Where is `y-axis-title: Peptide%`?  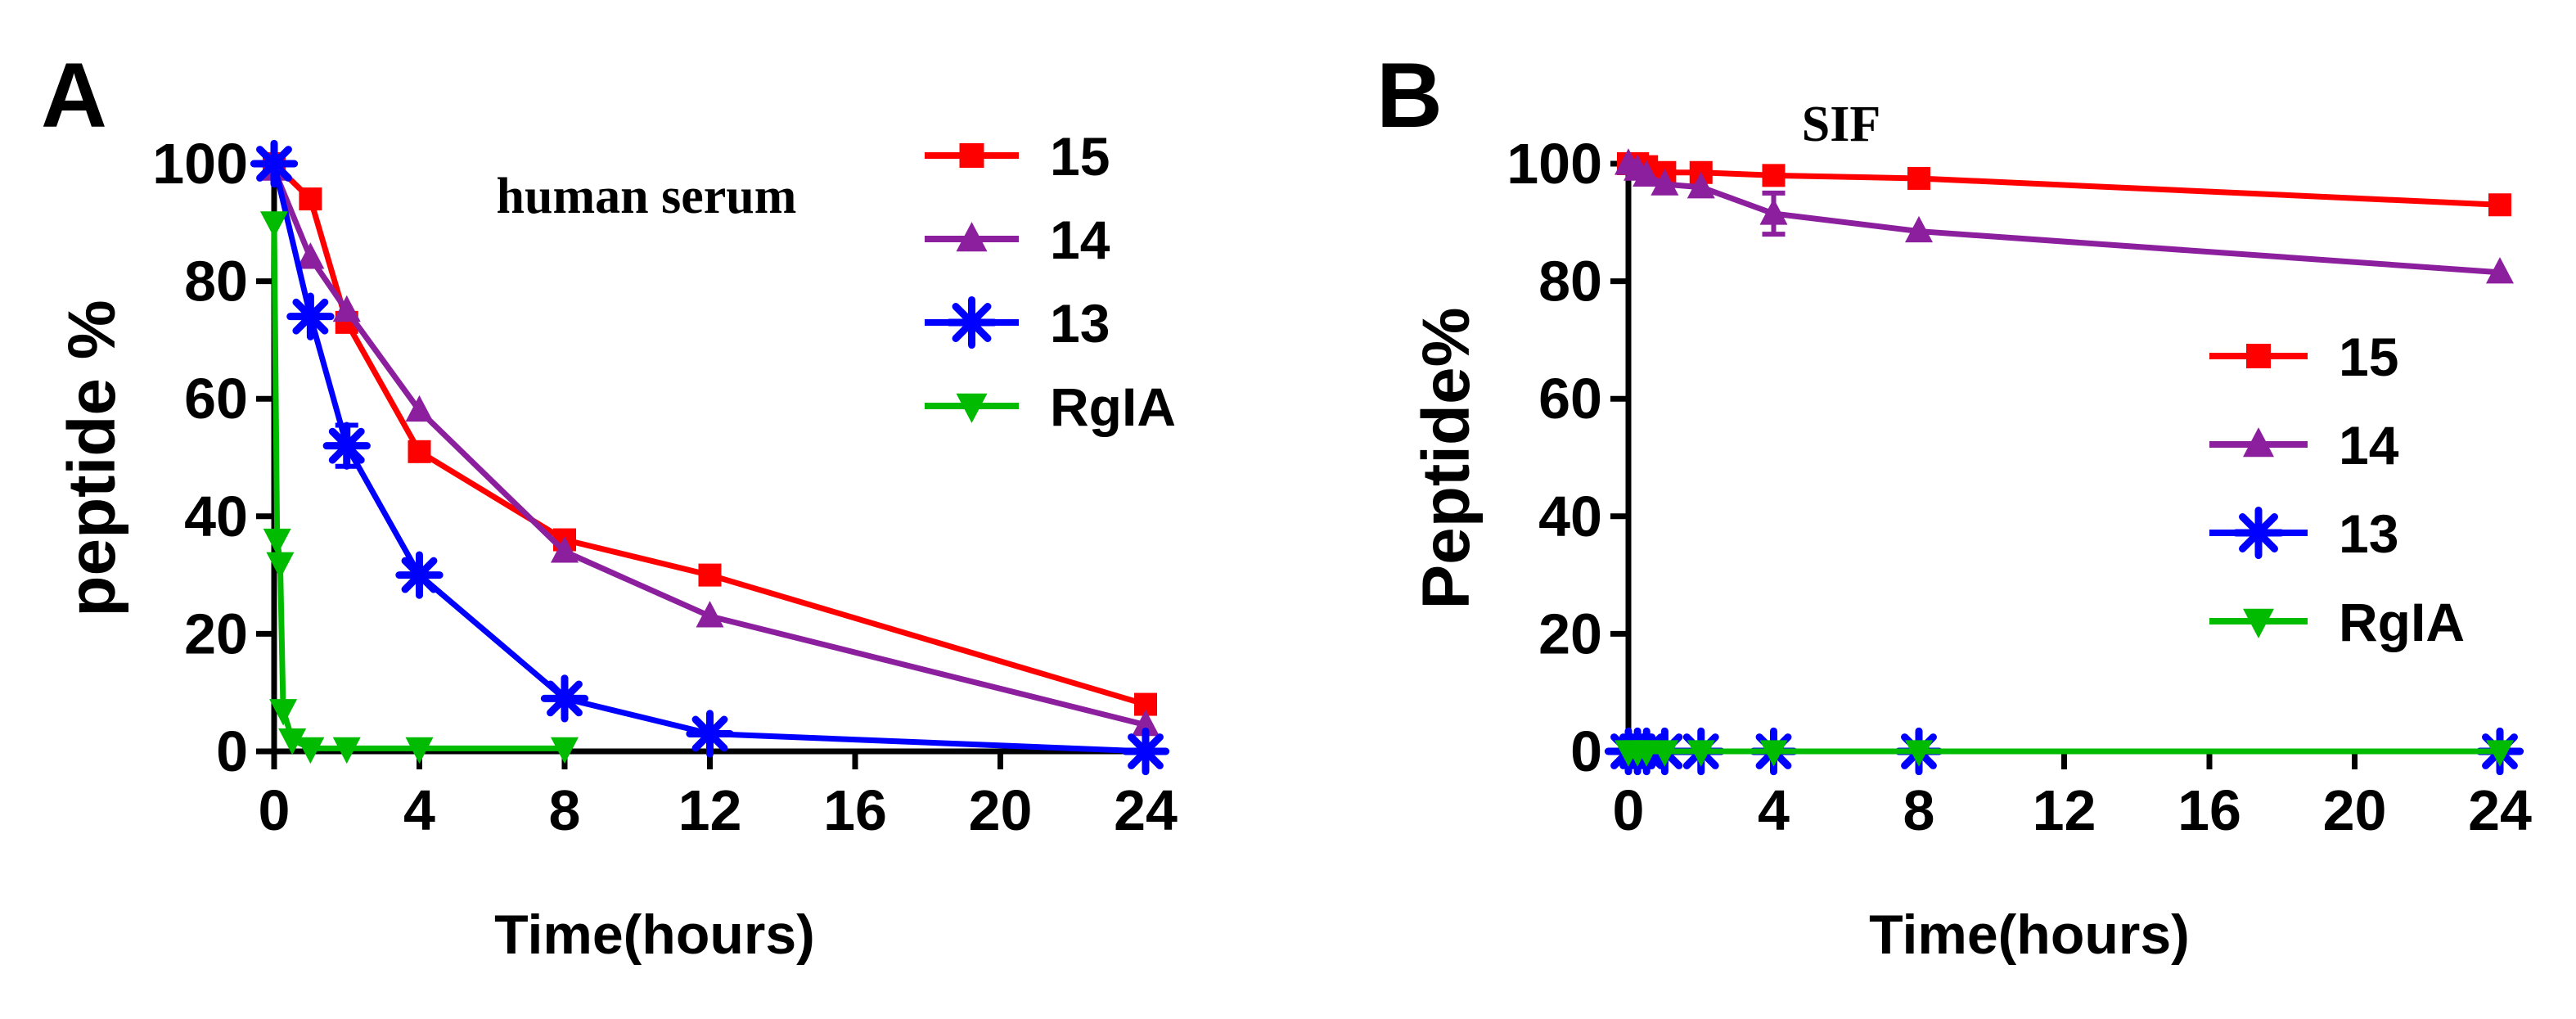
y-axis-title: Peptide% is located at coordinates (1446, 458).